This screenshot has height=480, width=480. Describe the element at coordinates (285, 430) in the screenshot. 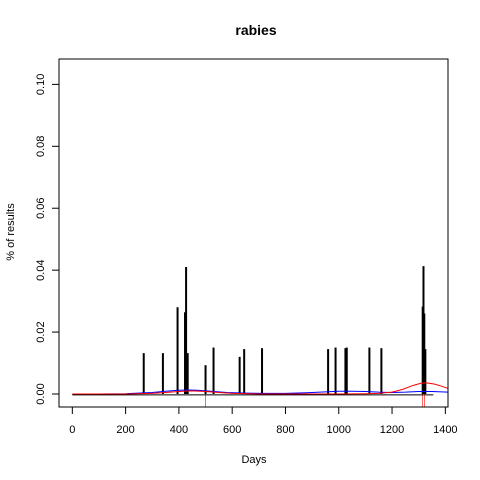

I see `x-tick-label: 800` at that location.